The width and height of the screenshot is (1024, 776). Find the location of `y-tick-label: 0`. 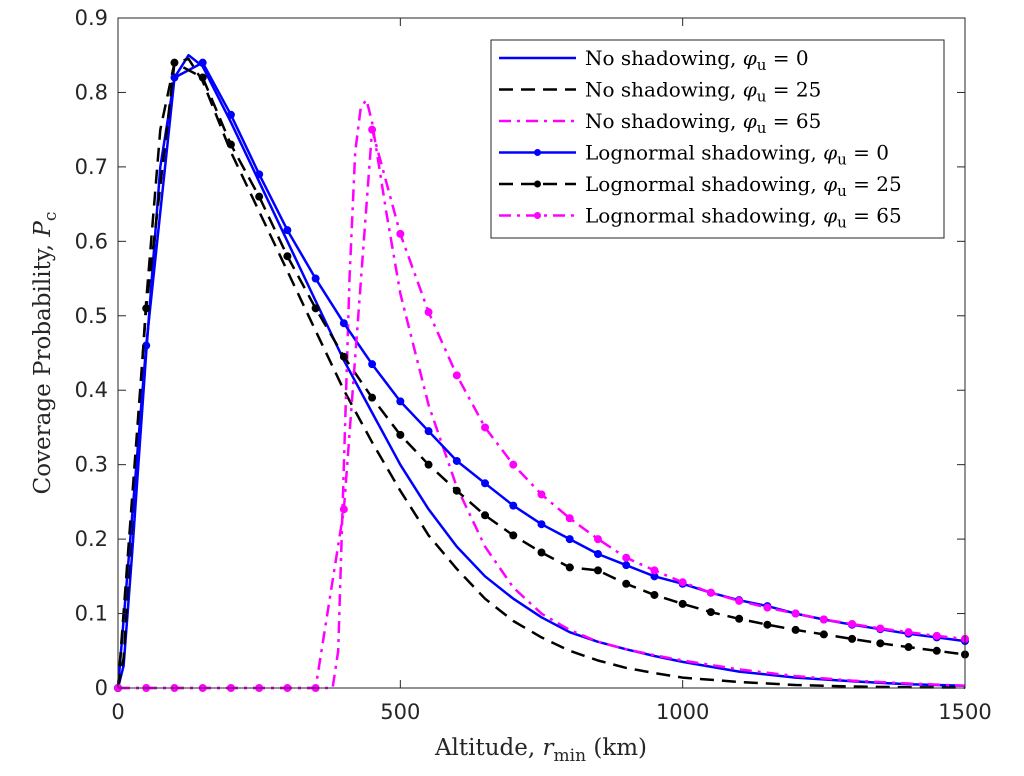

y-tick-label: 0 is located at coordinates (101, 688).